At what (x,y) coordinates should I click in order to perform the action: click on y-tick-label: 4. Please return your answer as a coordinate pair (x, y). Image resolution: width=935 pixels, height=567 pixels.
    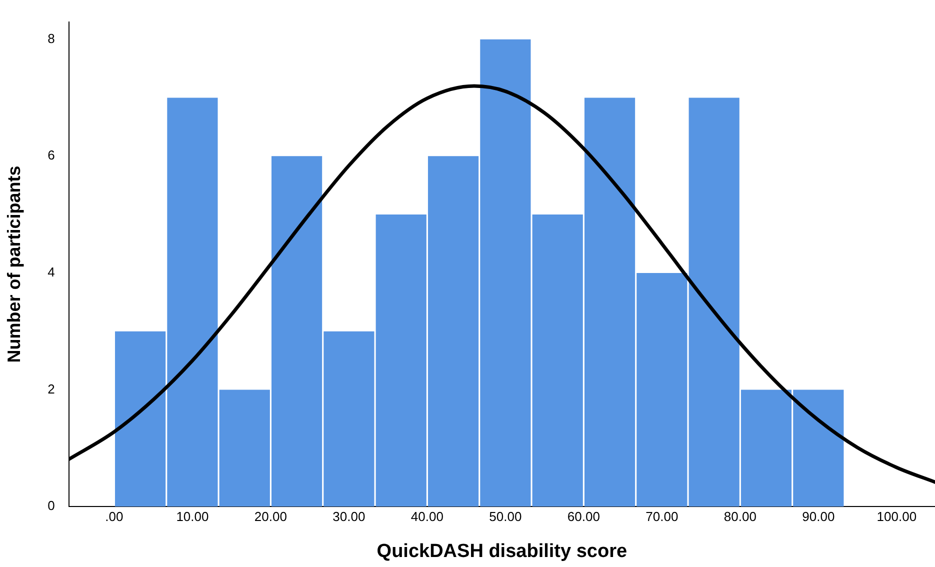
    Looking at the image, I should click on (51, 272).